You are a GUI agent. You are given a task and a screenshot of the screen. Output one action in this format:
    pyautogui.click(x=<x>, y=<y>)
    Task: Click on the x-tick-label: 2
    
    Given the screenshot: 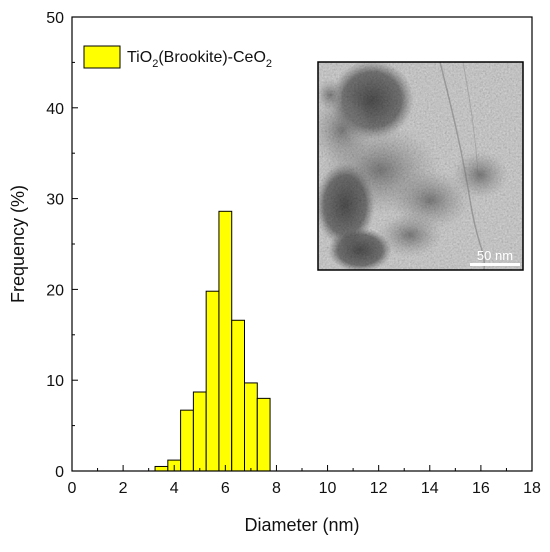 What is the action you would take?
    pyautogui.click(x=123, y=488)
    